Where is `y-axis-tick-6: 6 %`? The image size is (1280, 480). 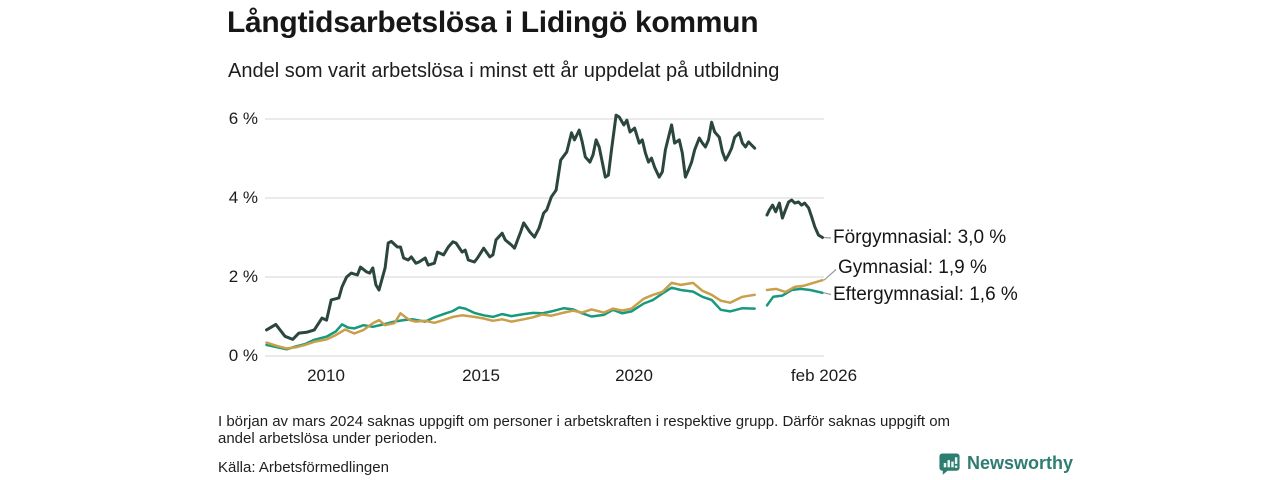 y-axis-tick-6: 6 % is located at coordinates (243, 118).